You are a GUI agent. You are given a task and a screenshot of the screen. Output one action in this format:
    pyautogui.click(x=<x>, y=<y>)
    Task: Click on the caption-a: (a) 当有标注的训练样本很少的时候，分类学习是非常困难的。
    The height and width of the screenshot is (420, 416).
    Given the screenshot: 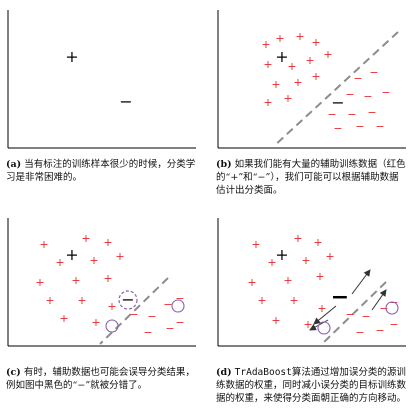 What is the action you would take?
    pyautogui.click(x=102, y=171)
    